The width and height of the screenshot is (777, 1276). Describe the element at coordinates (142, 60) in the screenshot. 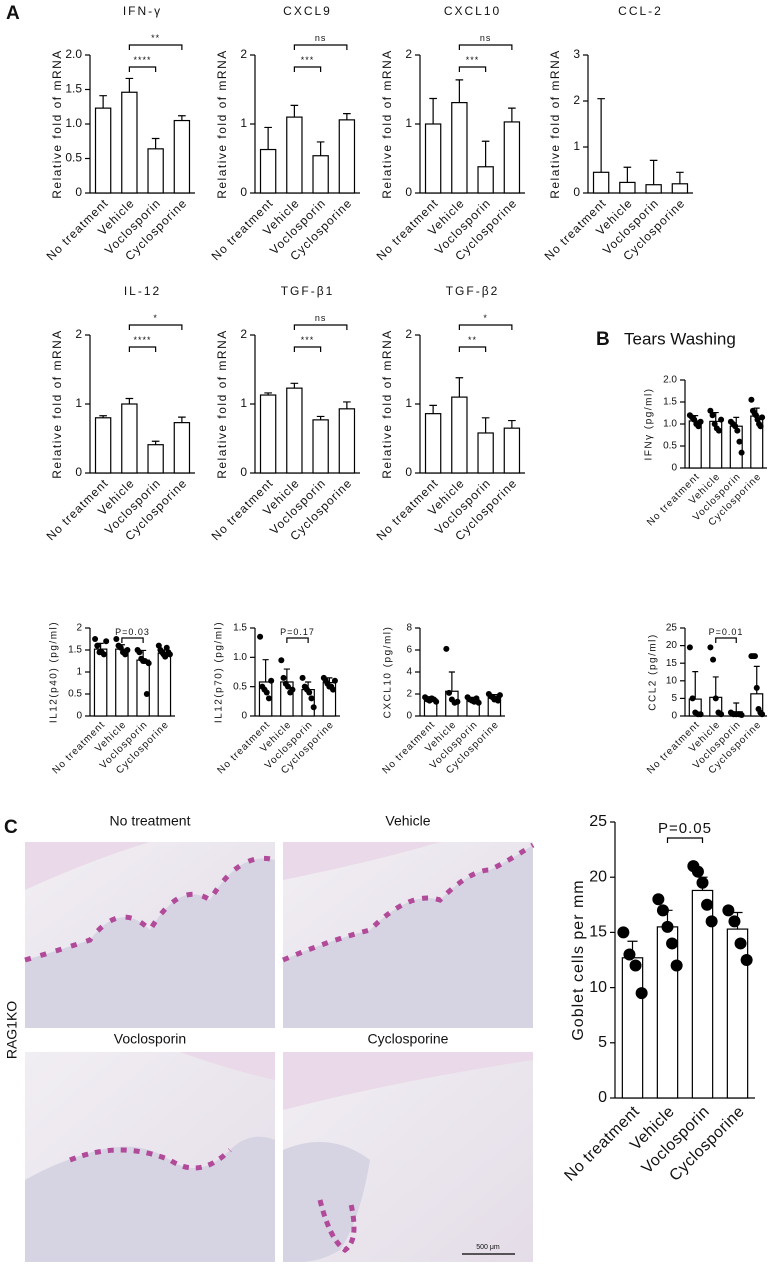

I see `significance-label: ****` at that location.